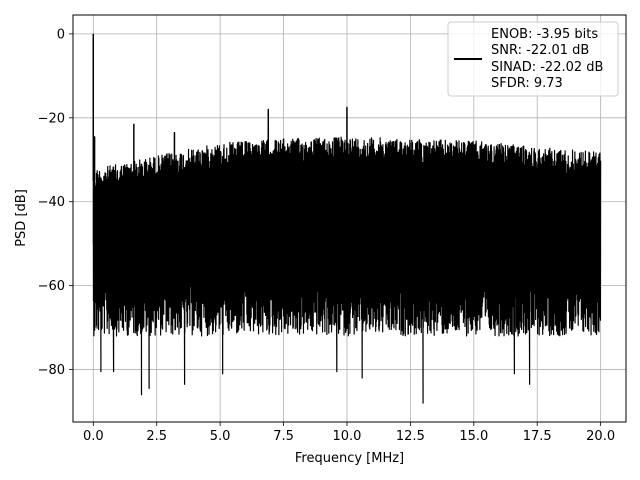 The width and height of the screenshot is (640, 480). I want to click on x-tick-label: 5.0, so click(220, 436).